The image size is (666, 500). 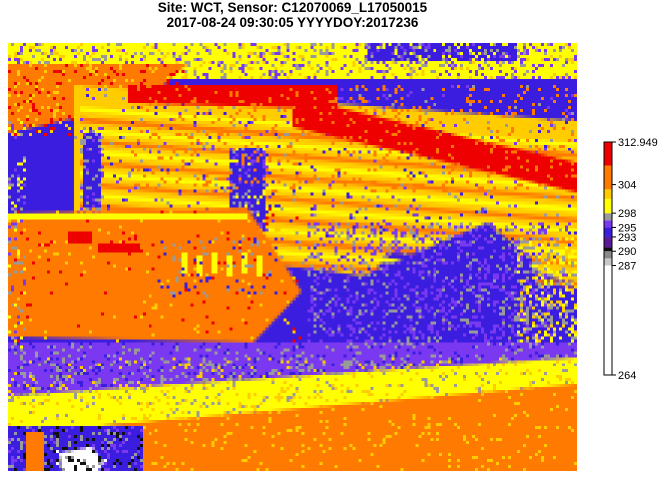 I want to click on chart-title: Site: WCT, Sensor: C12070069_L17050015, so click(x=292, y=7).